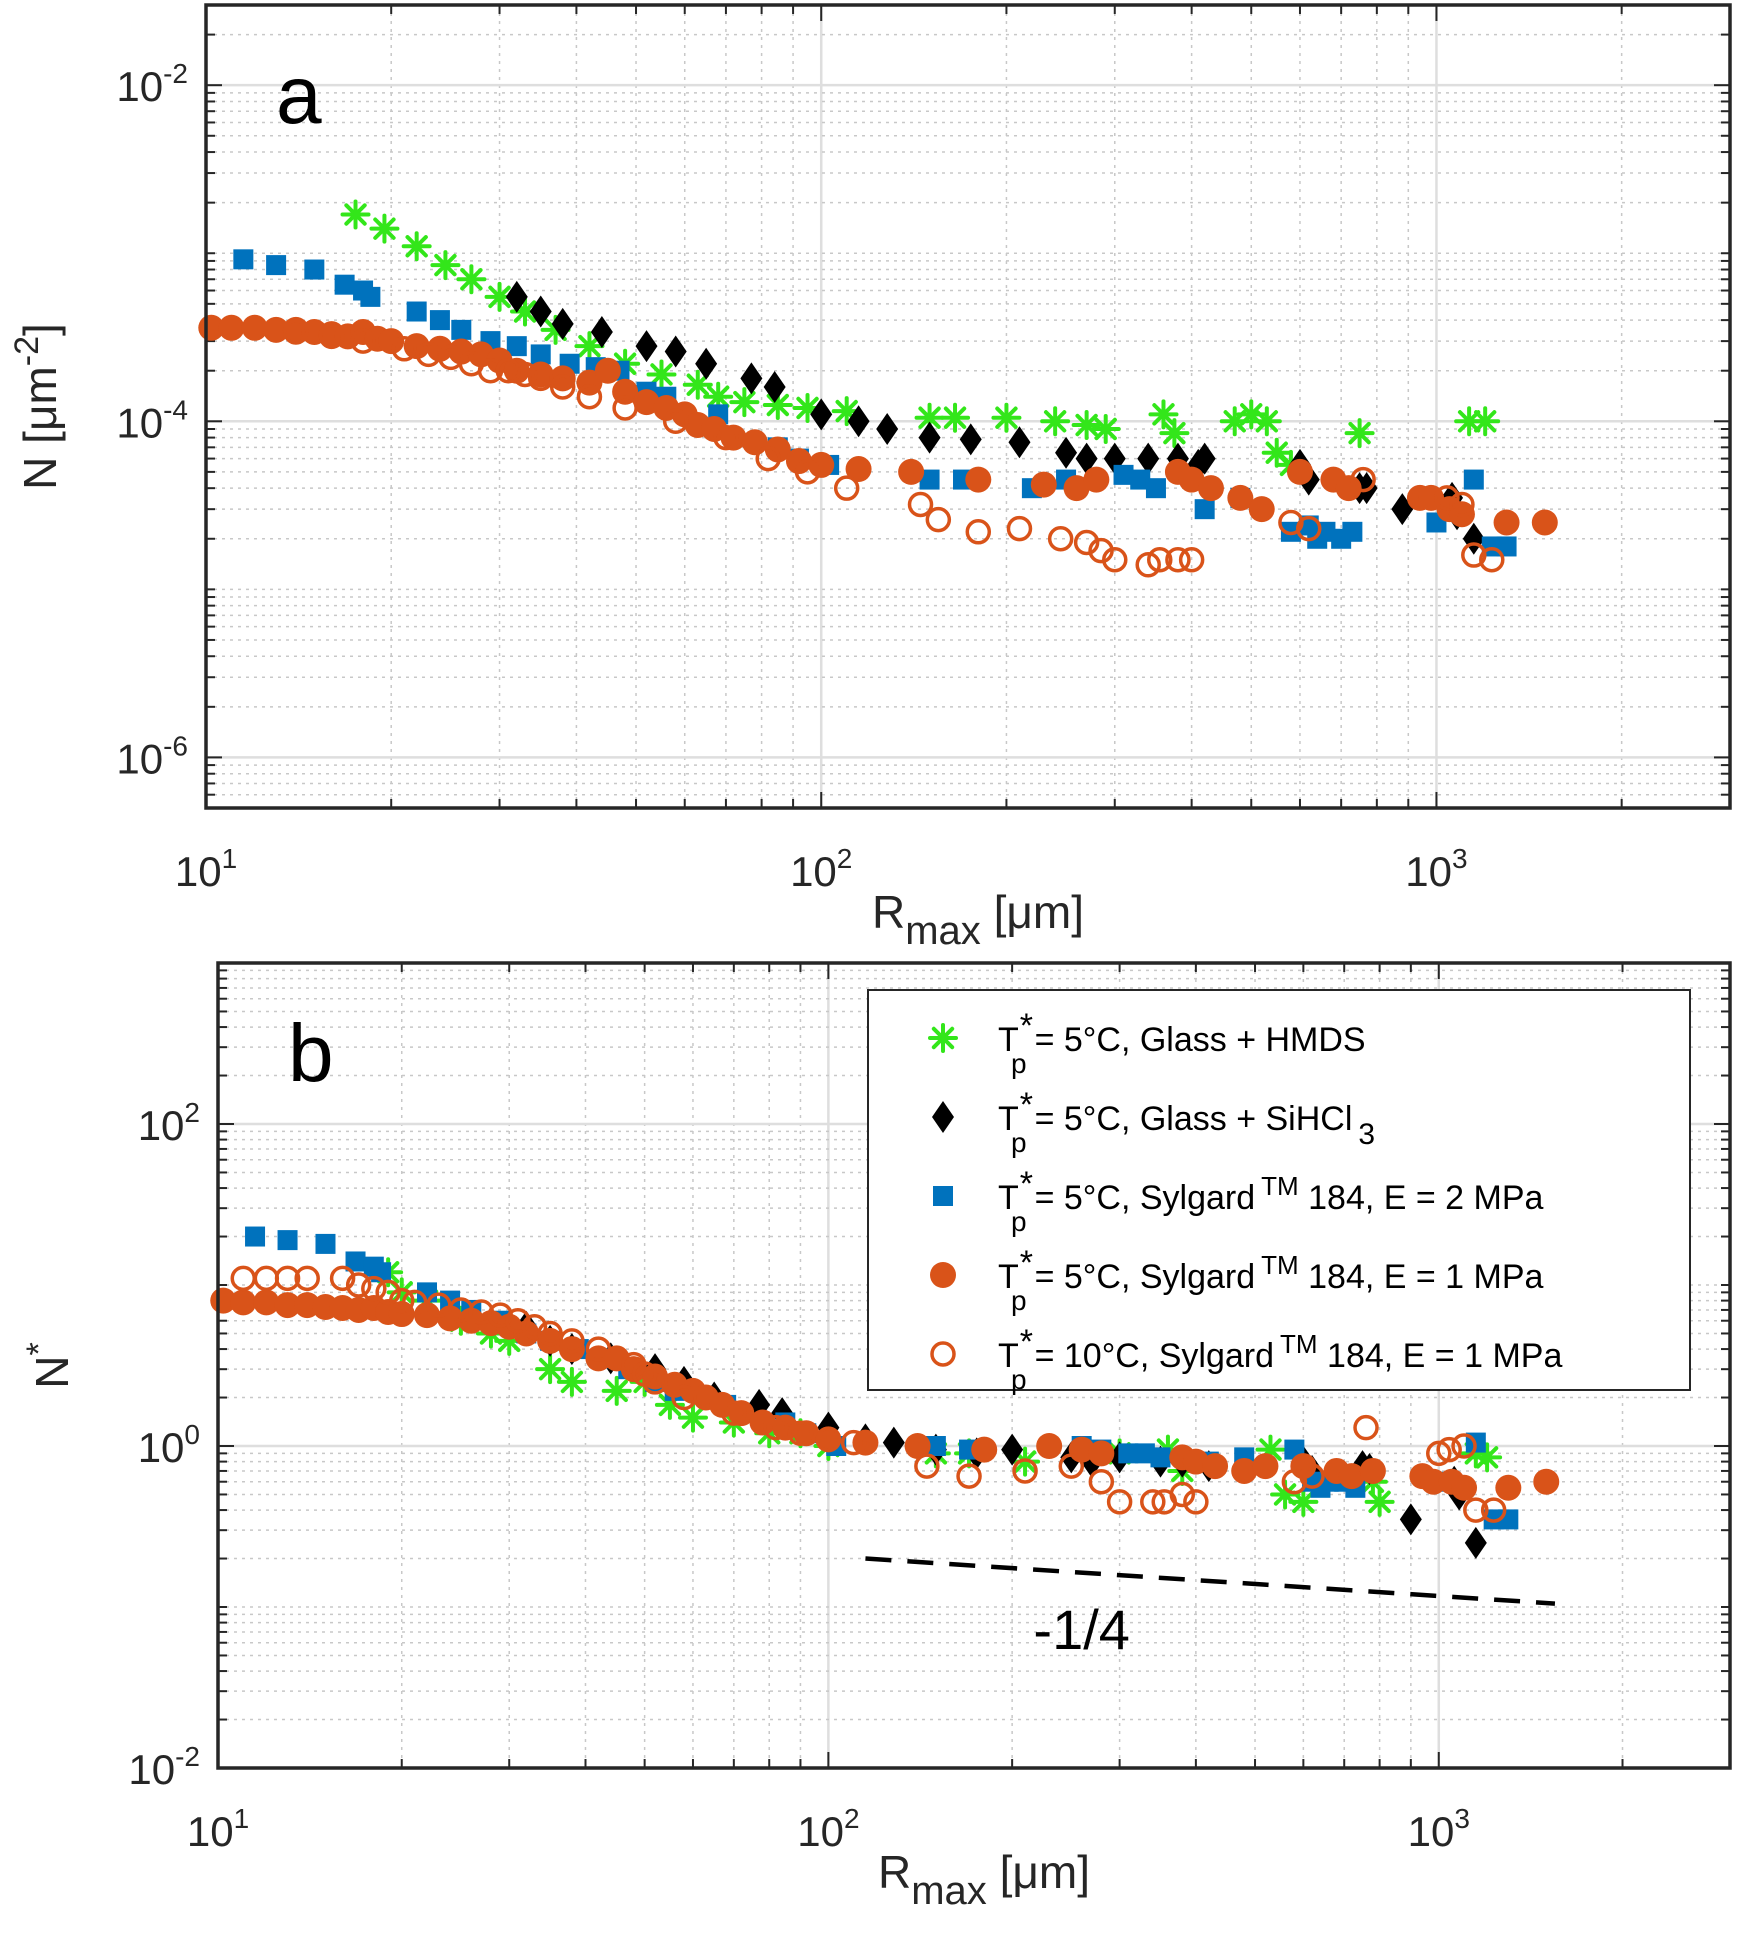 This screenshot has width=1754, height=1945. Describe the element at coordinates (984, 1879) in the screenshot. I see `x-axis-label: Rmax [μm]` at that location.